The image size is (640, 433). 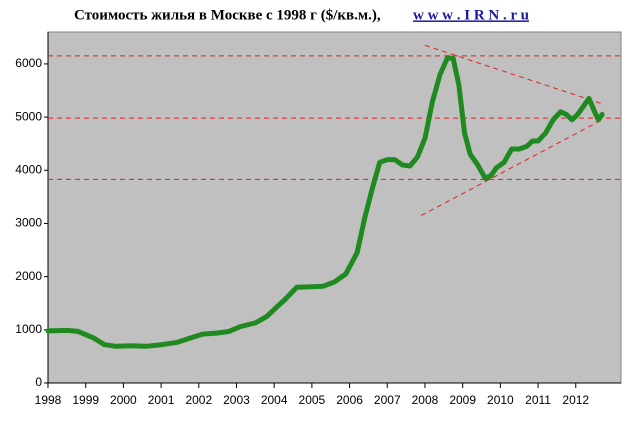 I want to click on x-tick-label: 2001, so click(x=161, y=400).